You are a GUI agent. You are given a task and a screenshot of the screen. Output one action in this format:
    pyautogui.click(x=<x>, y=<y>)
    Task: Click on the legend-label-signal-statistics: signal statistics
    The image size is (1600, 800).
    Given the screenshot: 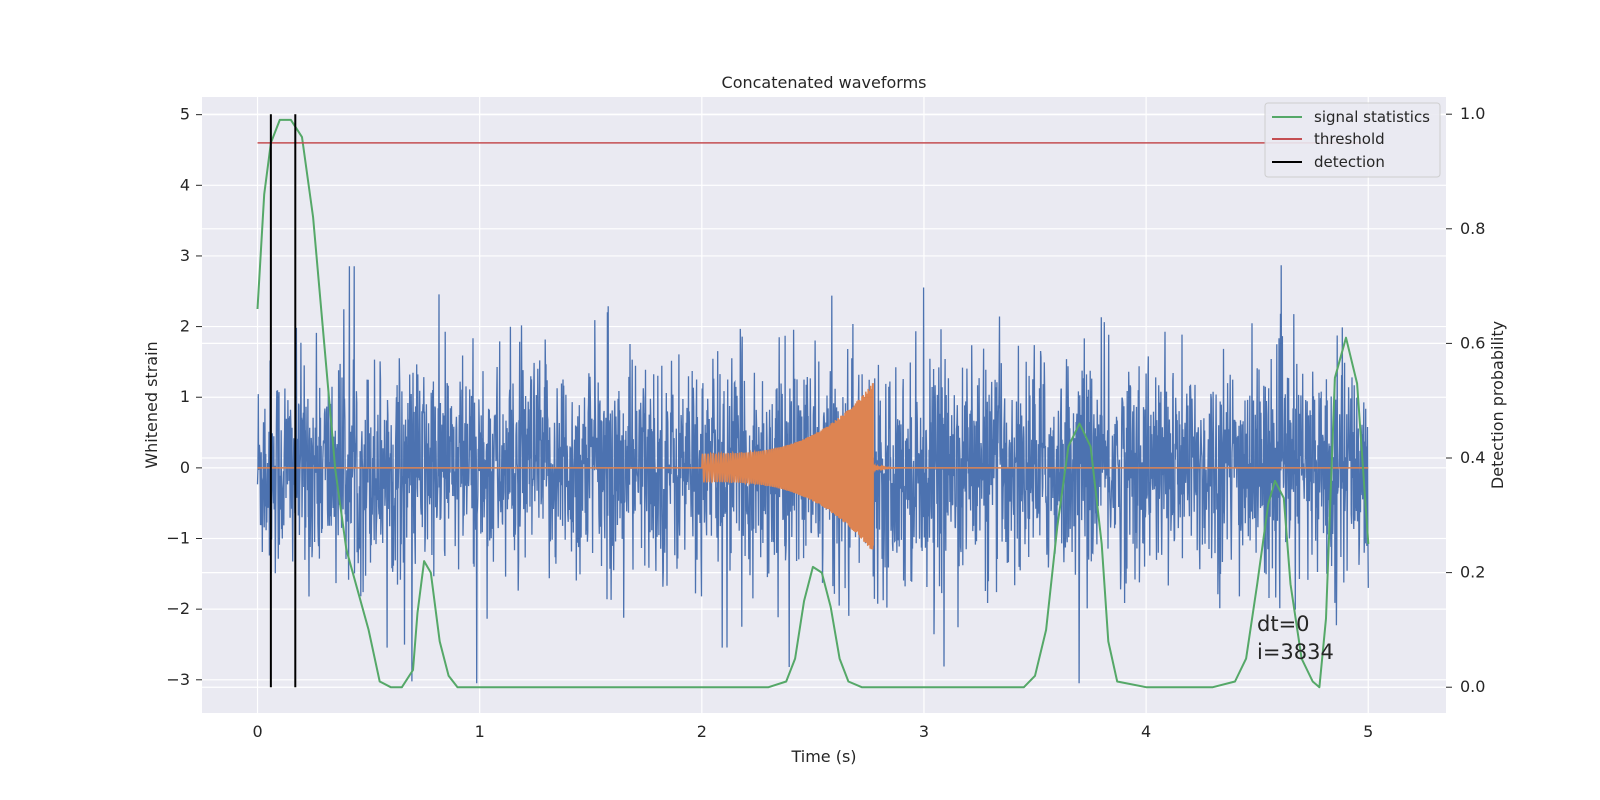 What is the action you would take?
    pyautogui.click(x=1372, y=117)
    